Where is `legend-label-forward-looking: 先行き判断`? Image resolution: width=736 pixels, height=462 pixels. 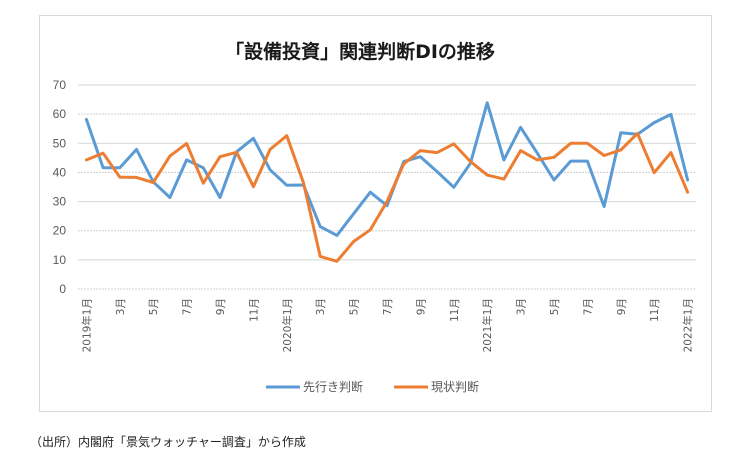
legend-label-forward-looking: 先行き判断 is located at coordinates (333, 386).